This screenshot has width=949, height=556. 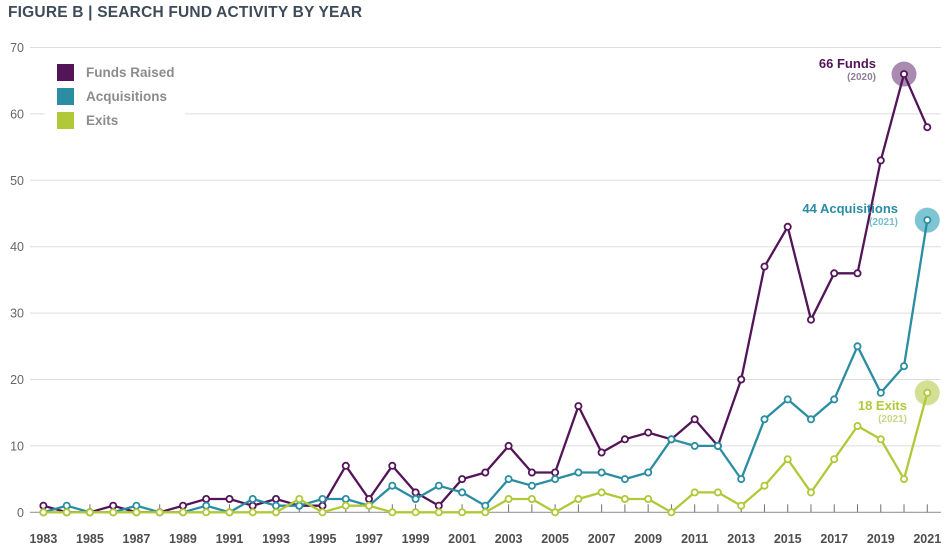 I want to click on legend-label: Exits, so click(x=102, y=120).